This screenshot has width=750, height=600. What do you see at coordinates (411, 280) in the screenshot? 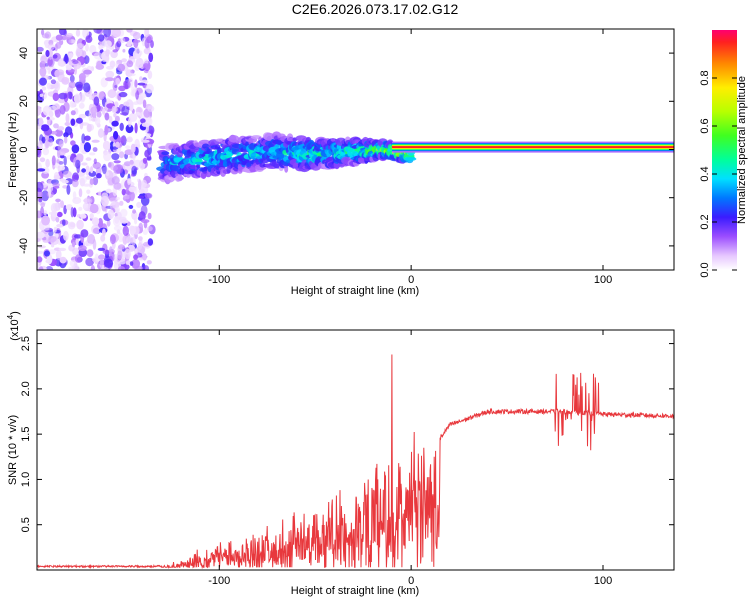
I see `x-tick-label: 0` at bounding box center [411, 280].